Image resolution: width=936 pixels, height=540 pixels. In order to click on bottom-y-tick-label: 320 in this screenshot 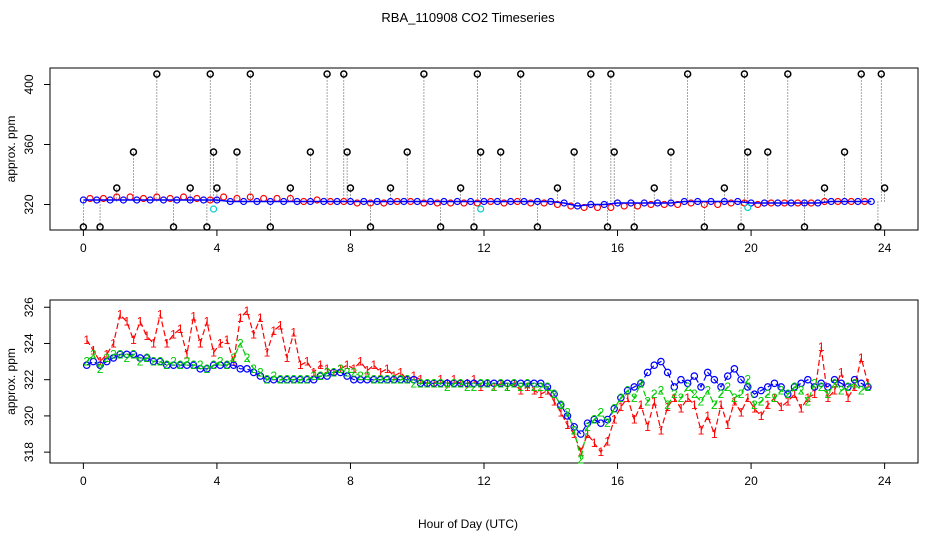, I will do `click(29, 416)`.